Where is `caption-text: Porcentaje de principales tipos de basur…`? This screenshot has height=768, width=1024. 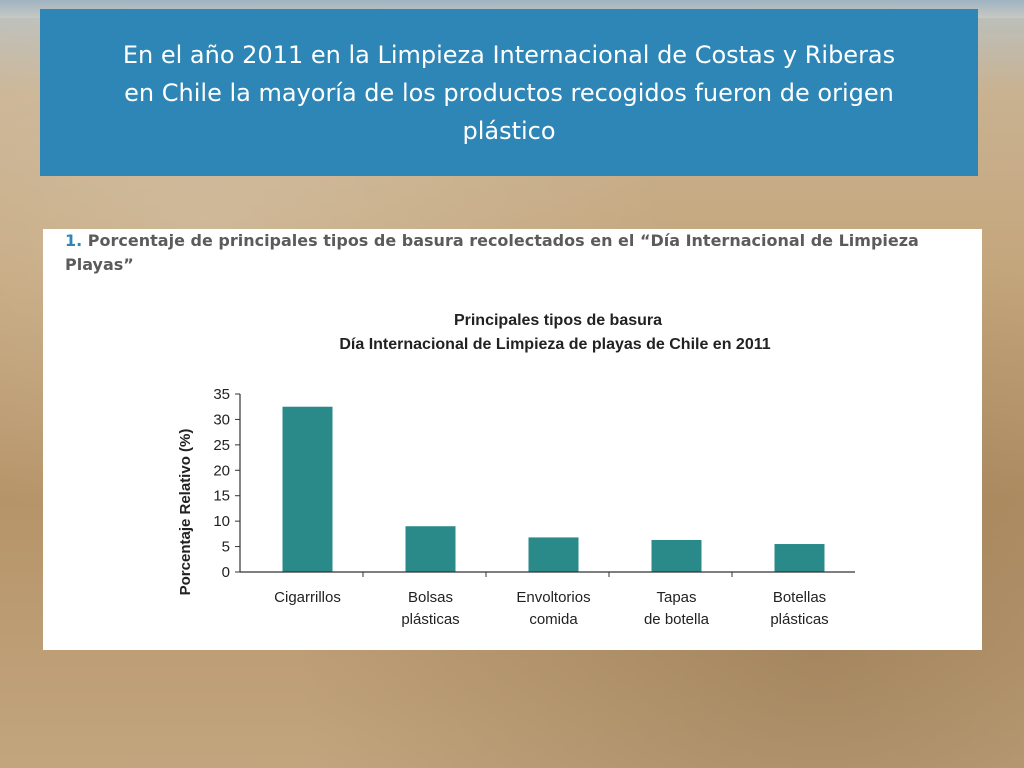
caption-text: Porcentaje de principales tipos de basur… is located at coordinates (492, 252).